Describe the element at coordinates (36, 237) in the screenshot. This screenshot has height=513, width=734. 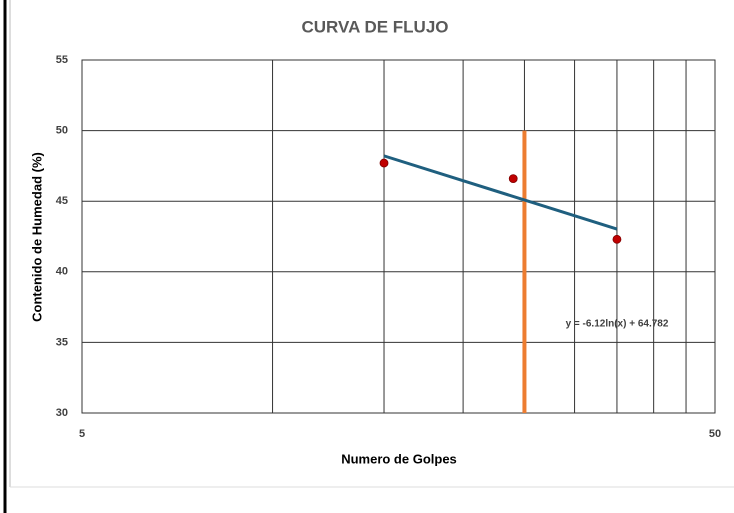
I see `y-axis-label: Contenido de Humedad (%)` at that location.